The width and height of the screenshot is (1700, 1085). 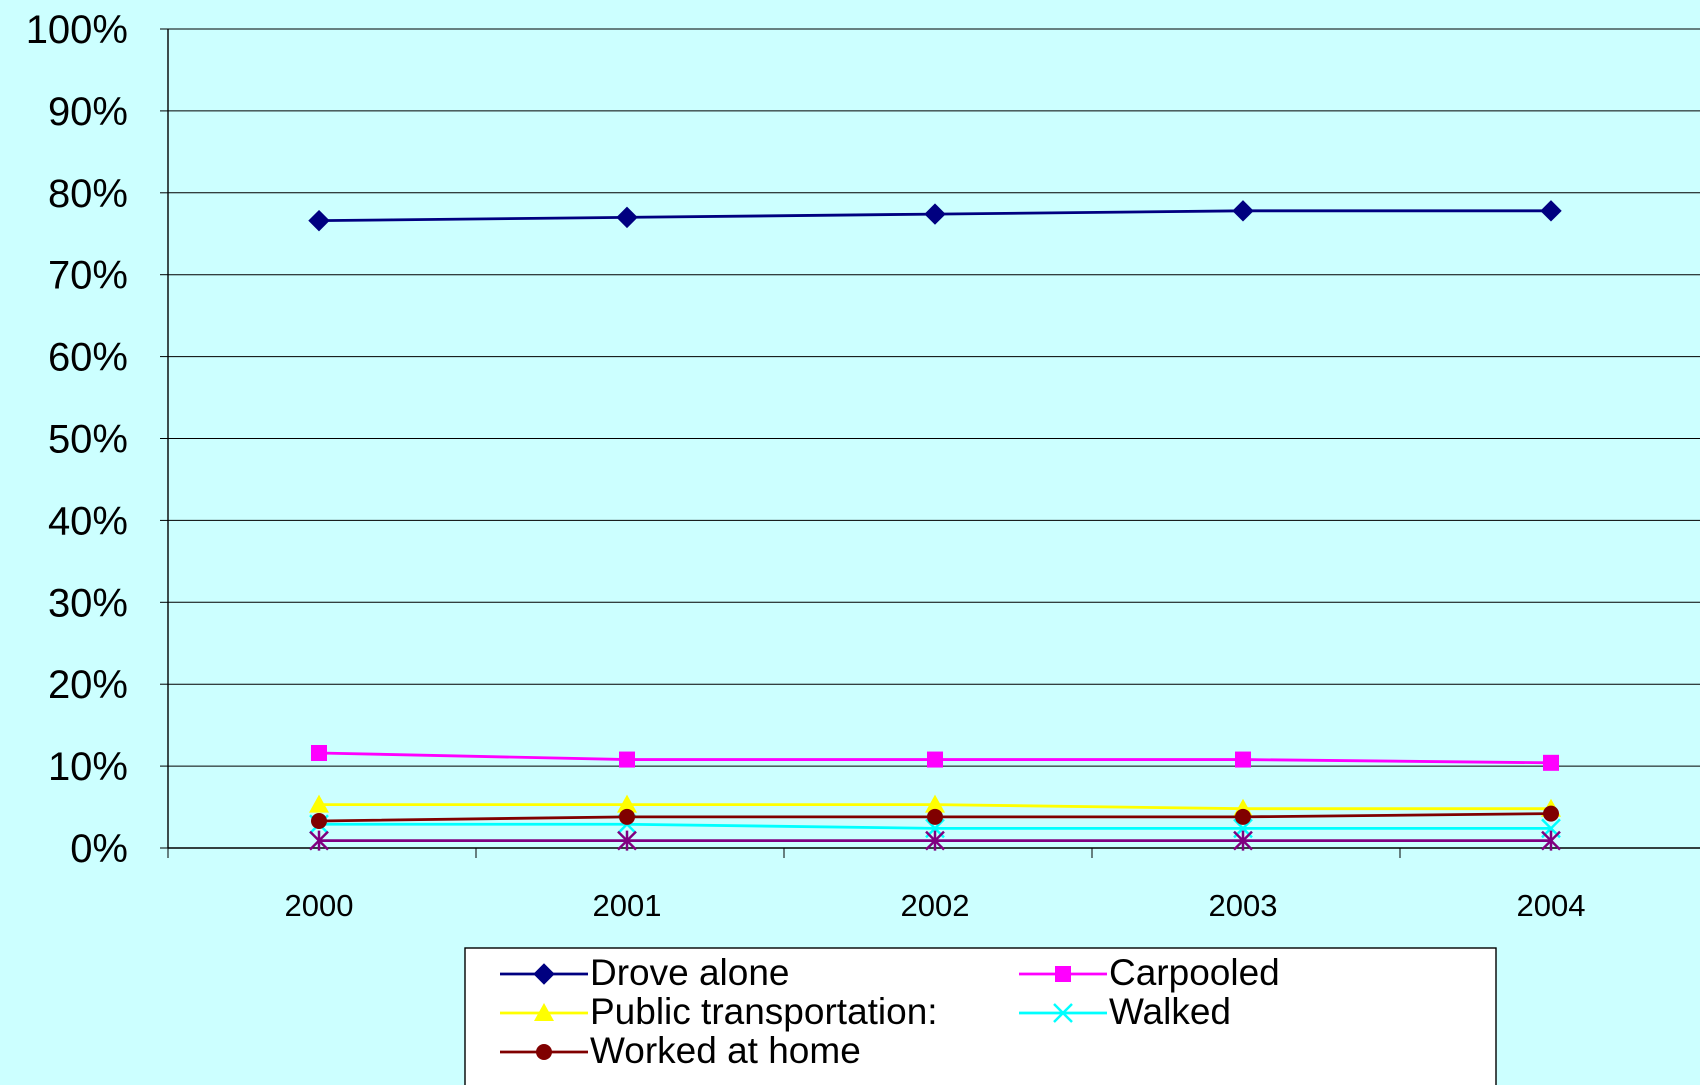 What do you see at coordinates (88, 194) in the screenshot?
I see `y-tick-label: 80%` at bounding box center [88, 194].